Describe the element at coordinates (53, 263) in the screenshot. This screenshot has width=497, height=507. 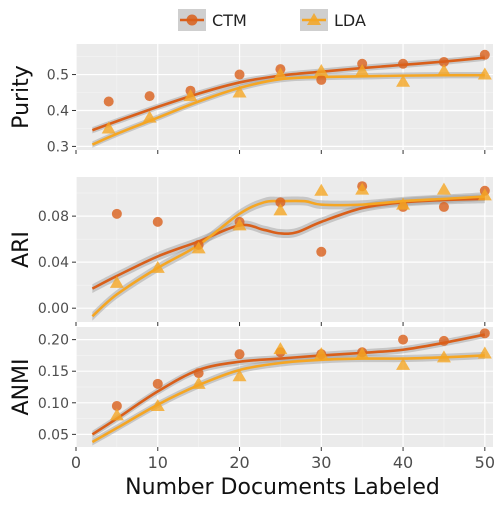
I see `y-tick-label: 0.04` at that location.